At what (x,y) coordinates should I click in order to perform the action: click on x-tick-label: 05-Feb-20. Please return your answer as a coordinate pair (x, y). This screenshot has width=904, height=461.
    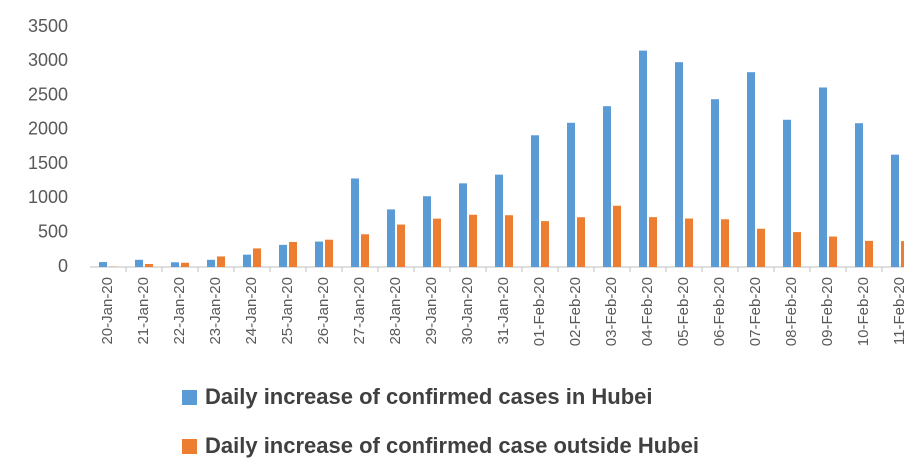
    Looking at the image, I should click on (683, 311).